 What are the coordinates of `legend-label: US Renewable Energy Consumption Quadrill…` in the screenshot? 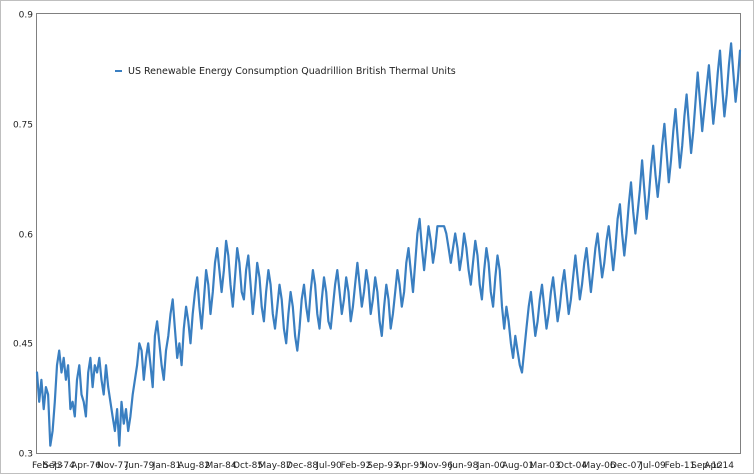 It's located at (292, 71).